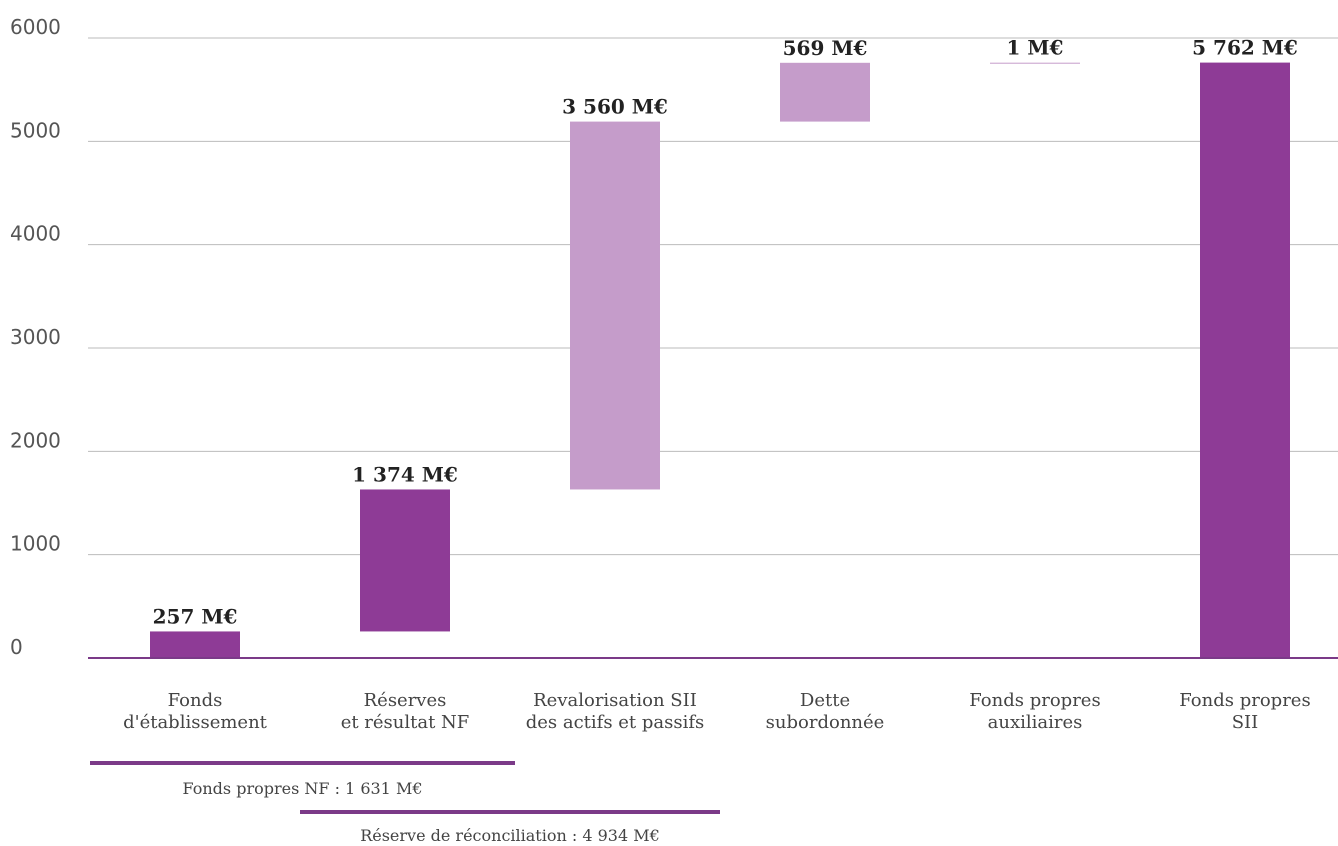 This screenshot has height=846, width=1338. What do you see at coordinates (825, 700) in the screenshot?
I see `category-label: Dette` at bounding box center [825, 700].